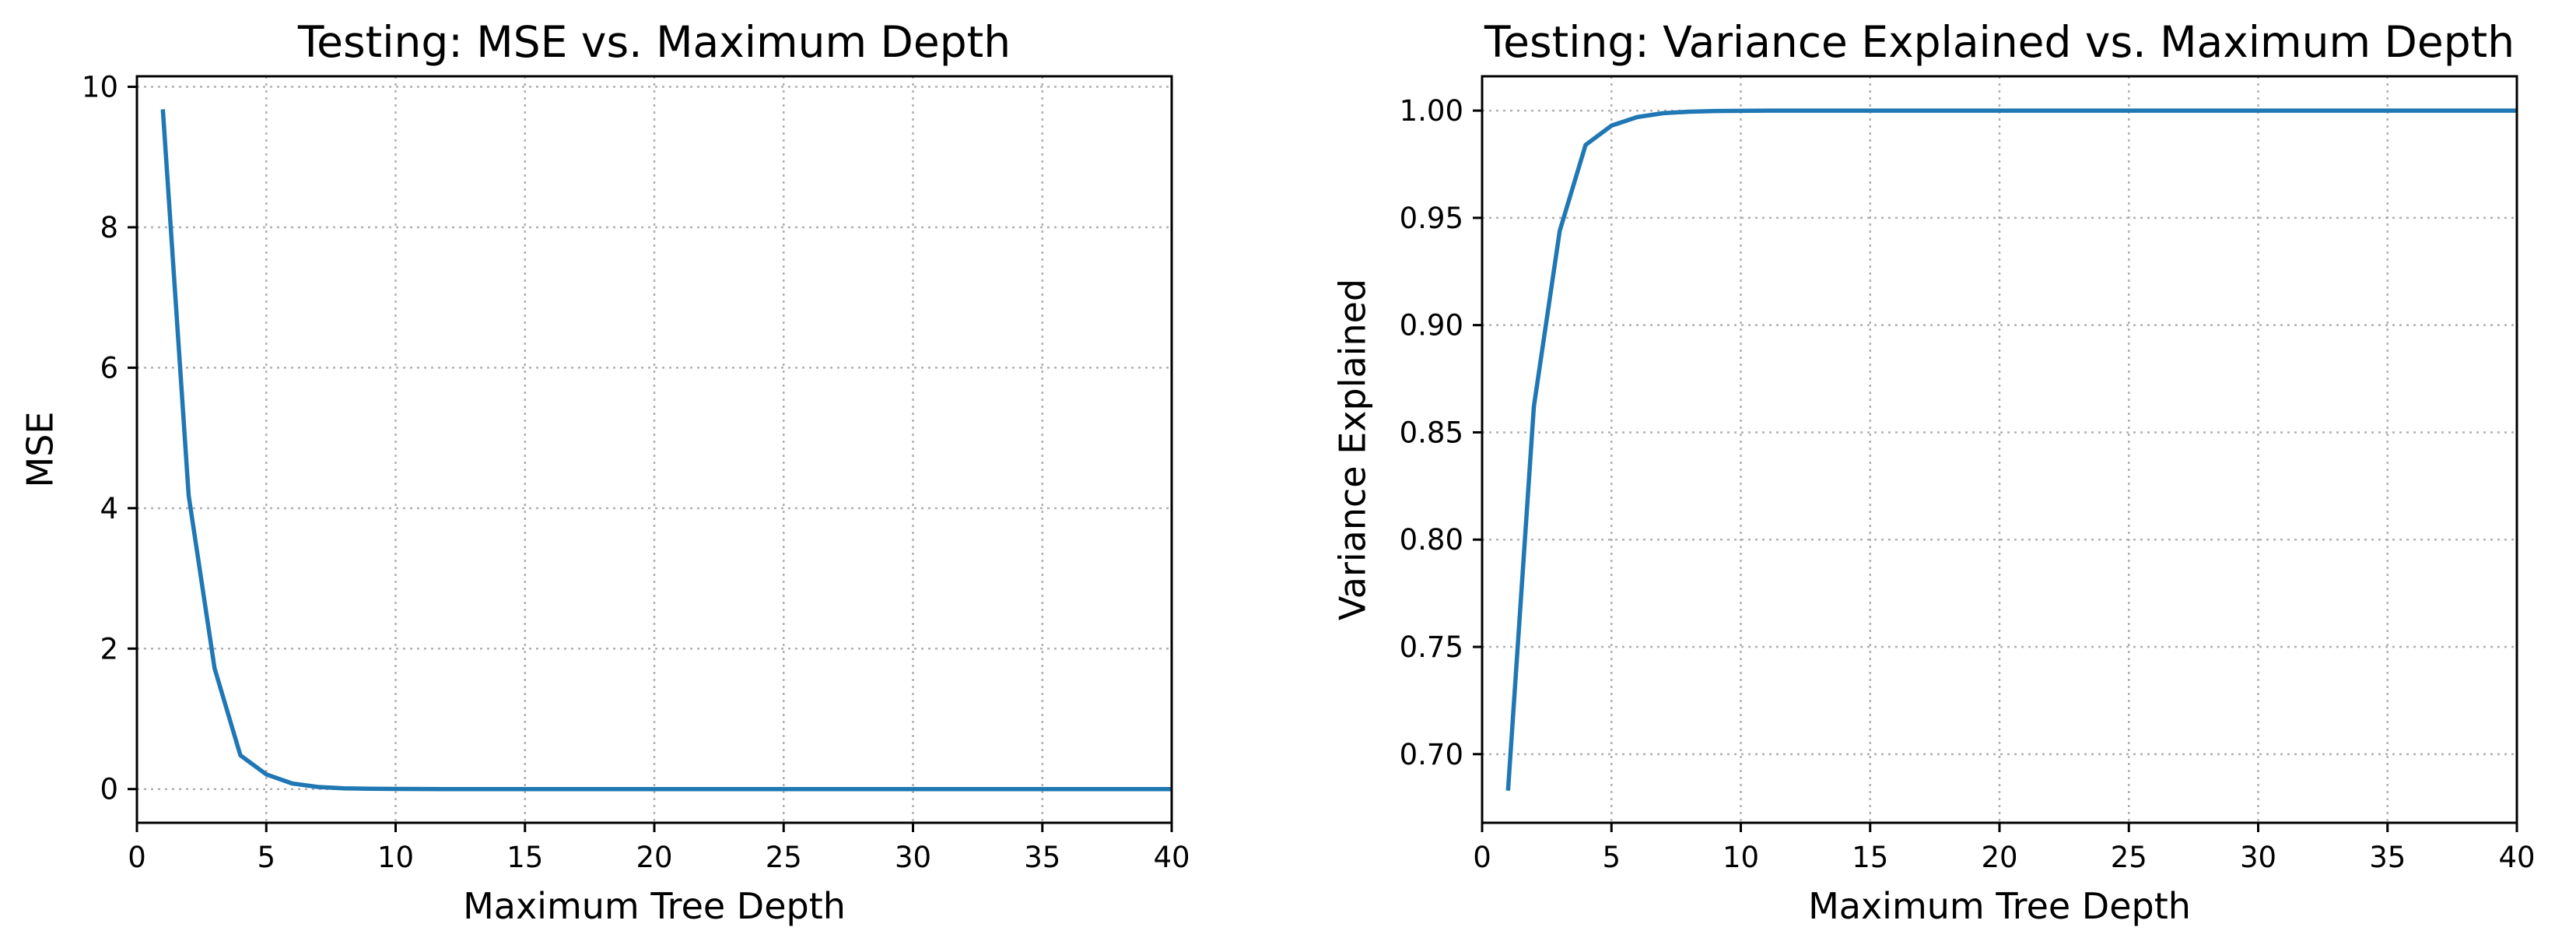 This screenshot has height=952, width=2576. I want to click on variance-y-tick-label-1: 0.75, so click(1431, 648).